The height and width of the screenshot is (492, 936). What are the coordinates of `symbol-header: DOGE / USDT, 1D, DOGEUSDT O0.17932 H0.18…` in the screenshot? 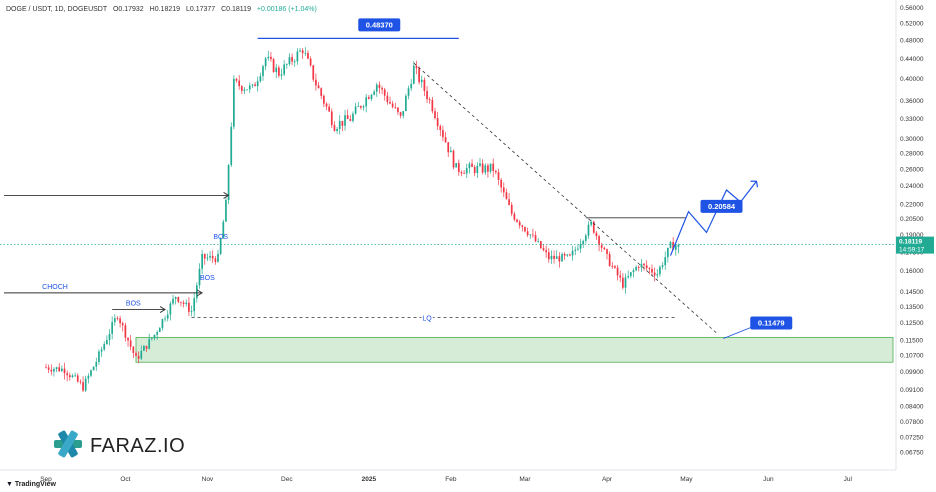 It's located at (161, 9).